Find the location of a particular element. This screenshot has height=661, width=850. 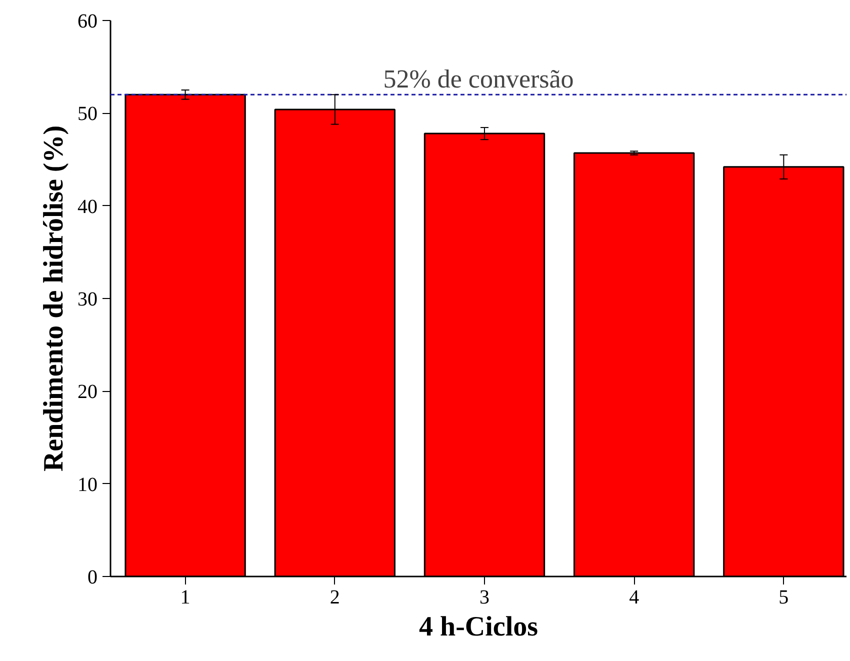

ref-line-label: 52% de conversão is located at coordinates (478, 79).